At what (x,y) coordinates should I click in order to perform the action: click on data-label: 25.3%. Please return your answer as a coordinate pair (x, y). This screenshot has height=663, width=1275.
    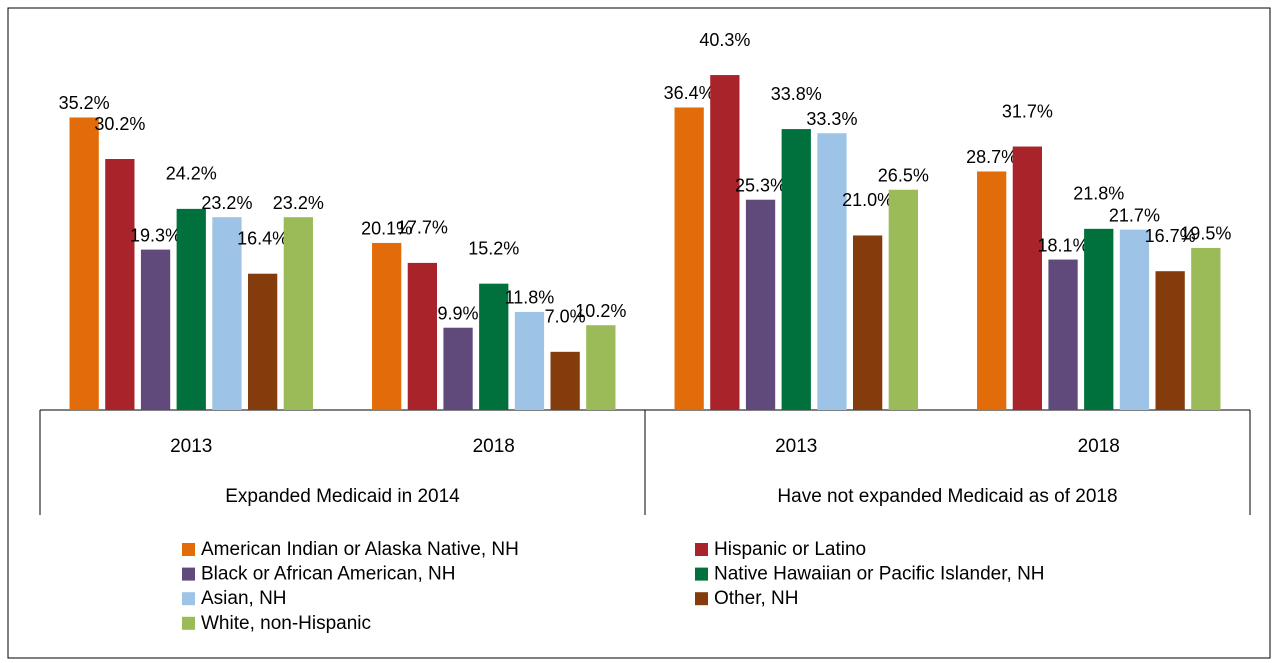
    Looking at the image, I should click on (760, 185).